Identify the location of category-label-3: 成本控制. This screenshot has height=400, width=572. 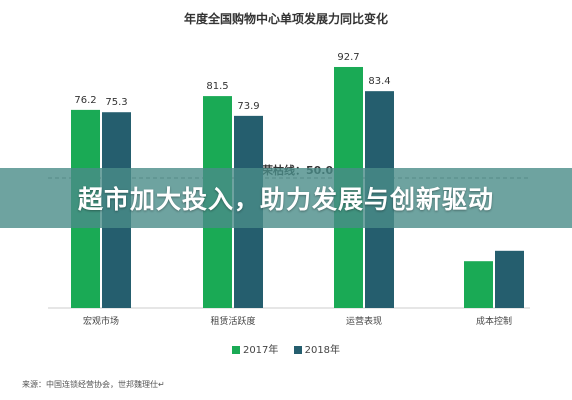
(494, 321).